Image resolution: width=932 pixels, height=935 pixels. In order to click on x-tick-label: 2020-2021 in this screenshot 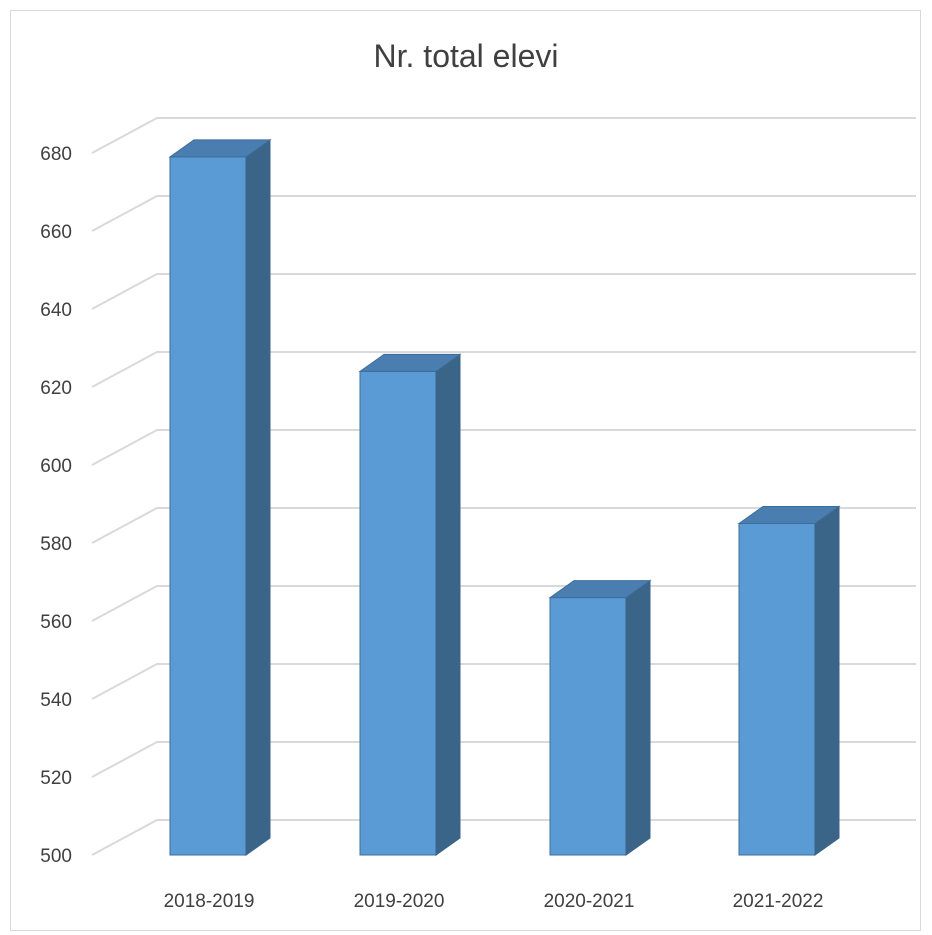, I will do `click(589, 901)`.